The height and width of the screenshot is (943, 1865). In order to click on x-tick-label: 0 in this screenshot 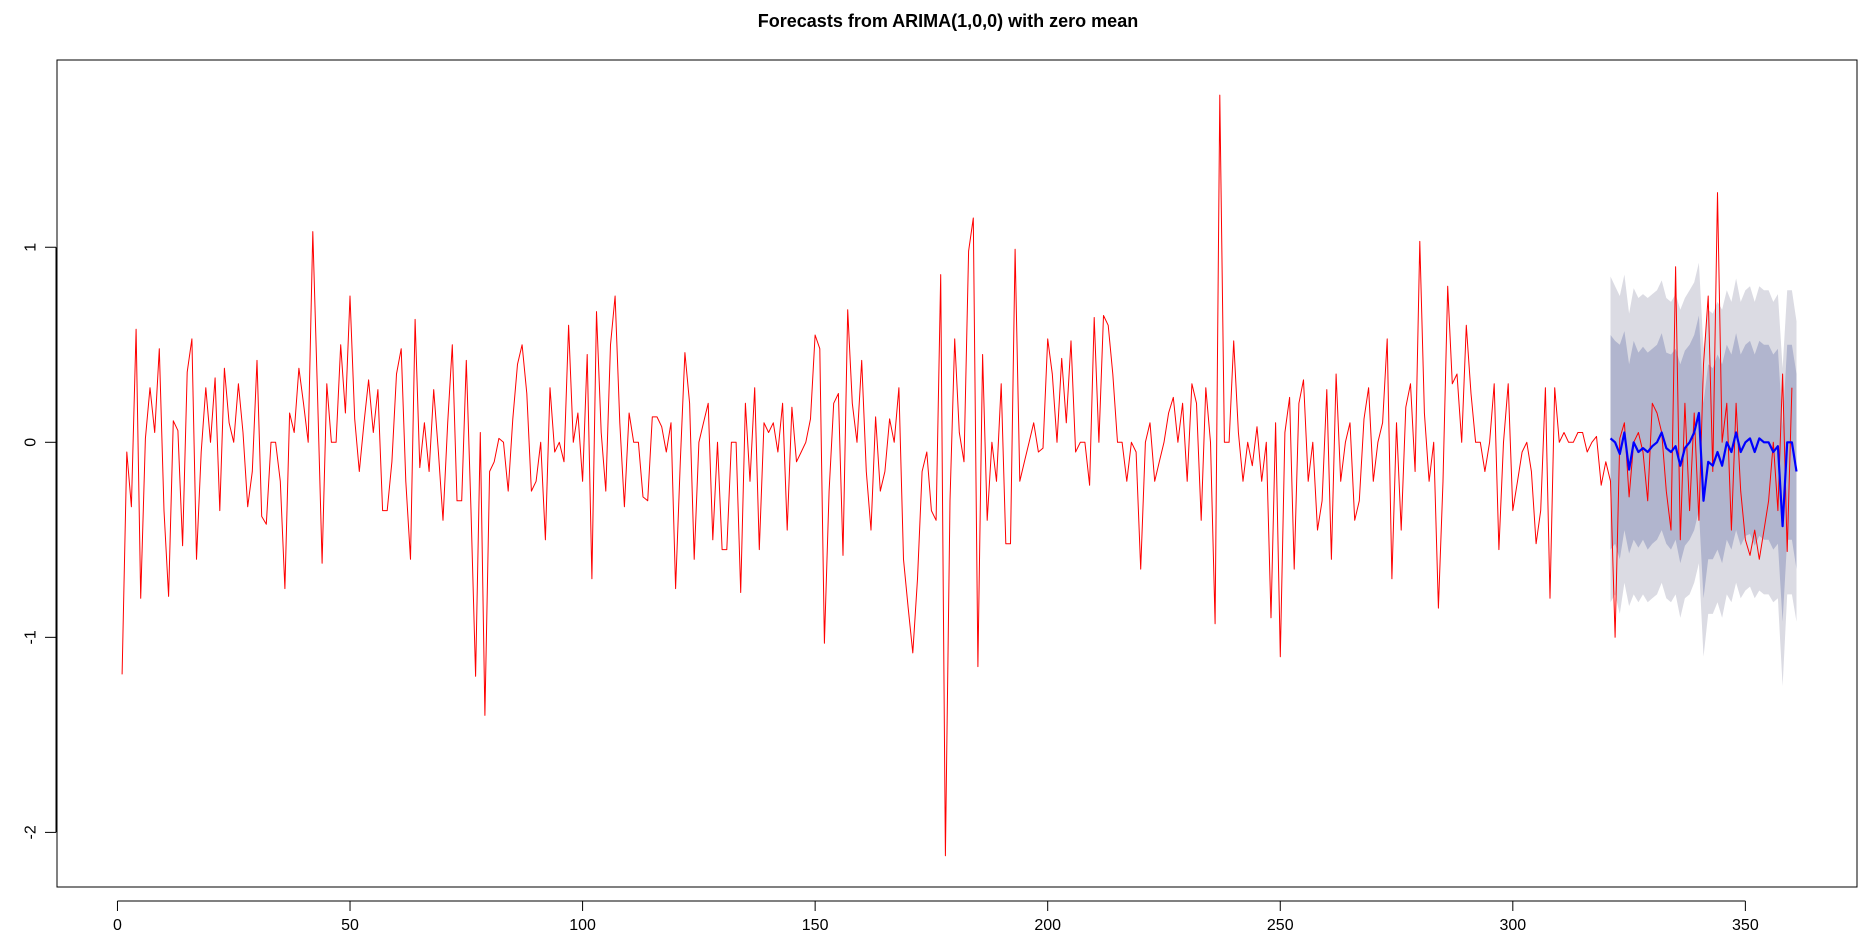, I will do `click(117, 925)`.